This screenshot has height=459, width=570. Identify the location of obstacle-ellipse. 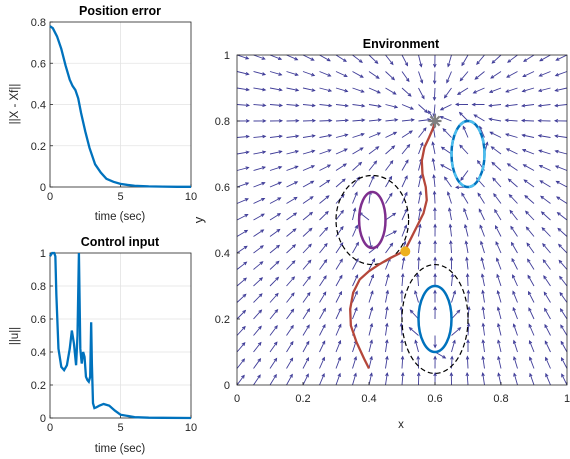
(435, 319).